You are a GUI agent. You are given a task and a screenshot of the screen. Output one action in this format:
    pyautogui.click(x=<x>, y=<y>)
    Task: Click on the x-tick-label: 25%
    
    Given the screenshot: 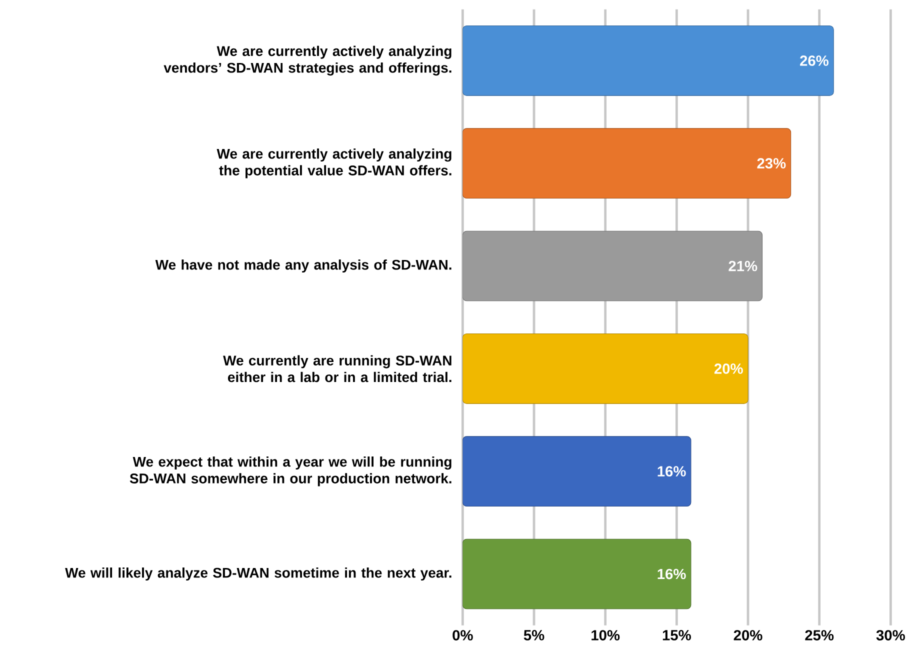 What is the action you would take?
    pyautogui.click(x=819, y=635)
    